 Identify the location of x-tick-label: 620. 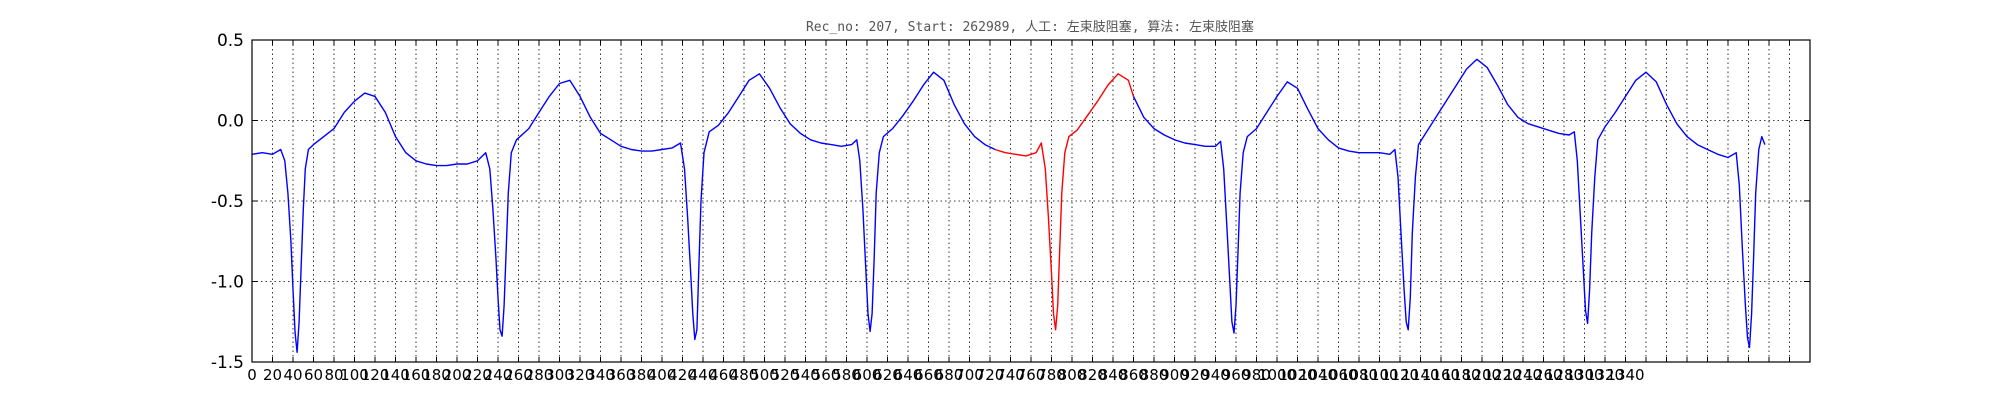
(887, 375).